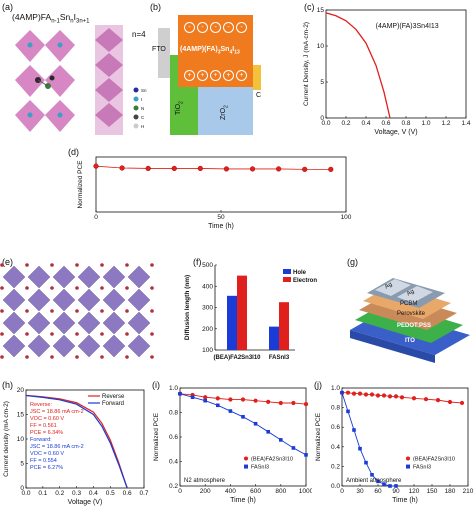 Image resolution: width=474 pixels, height=510 pixels. I want to click on x-tick-label: 210, so click(468, 491).